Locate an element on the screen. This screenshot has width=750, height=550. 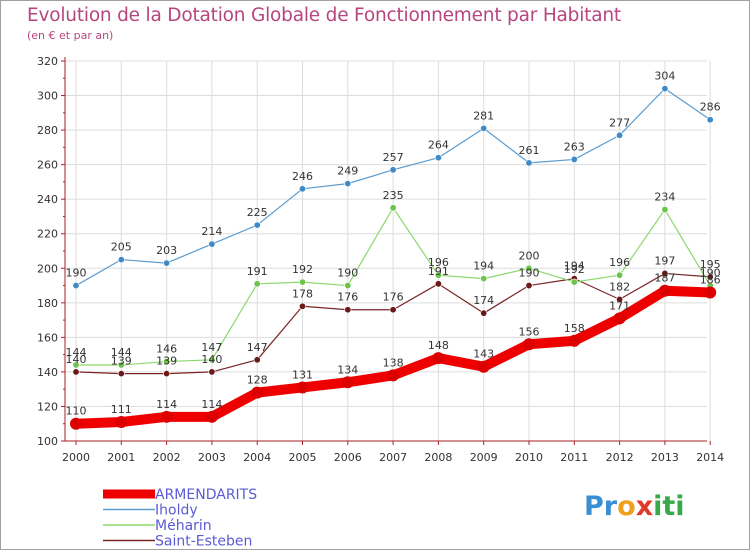
x-tick-label: 2002 is located at coordinates (167, 457).